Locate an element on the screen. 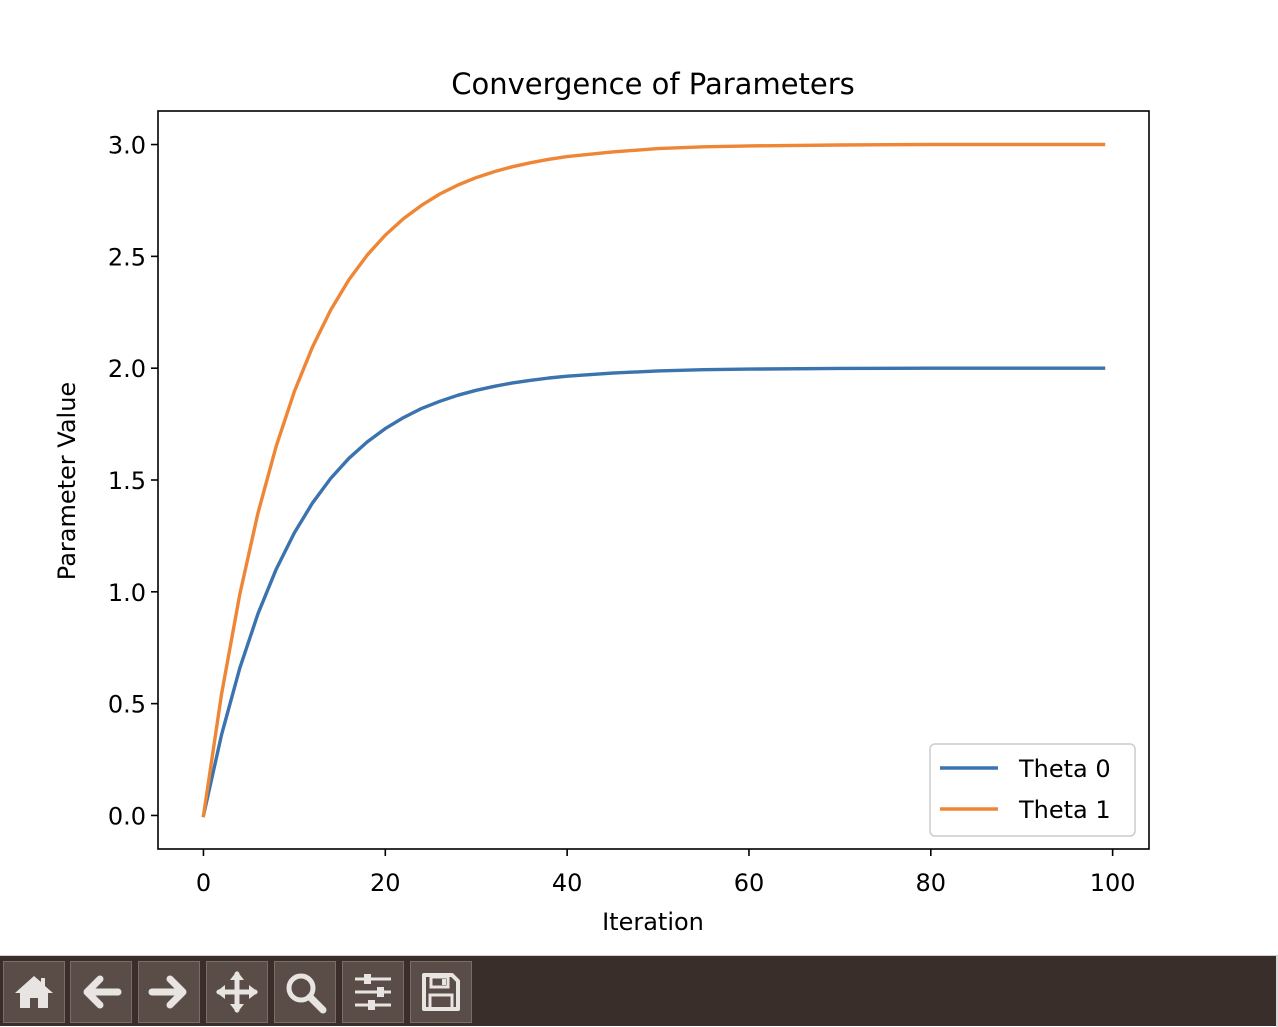  y-tick-label: 0.0 is located at coordinates (127, 816).